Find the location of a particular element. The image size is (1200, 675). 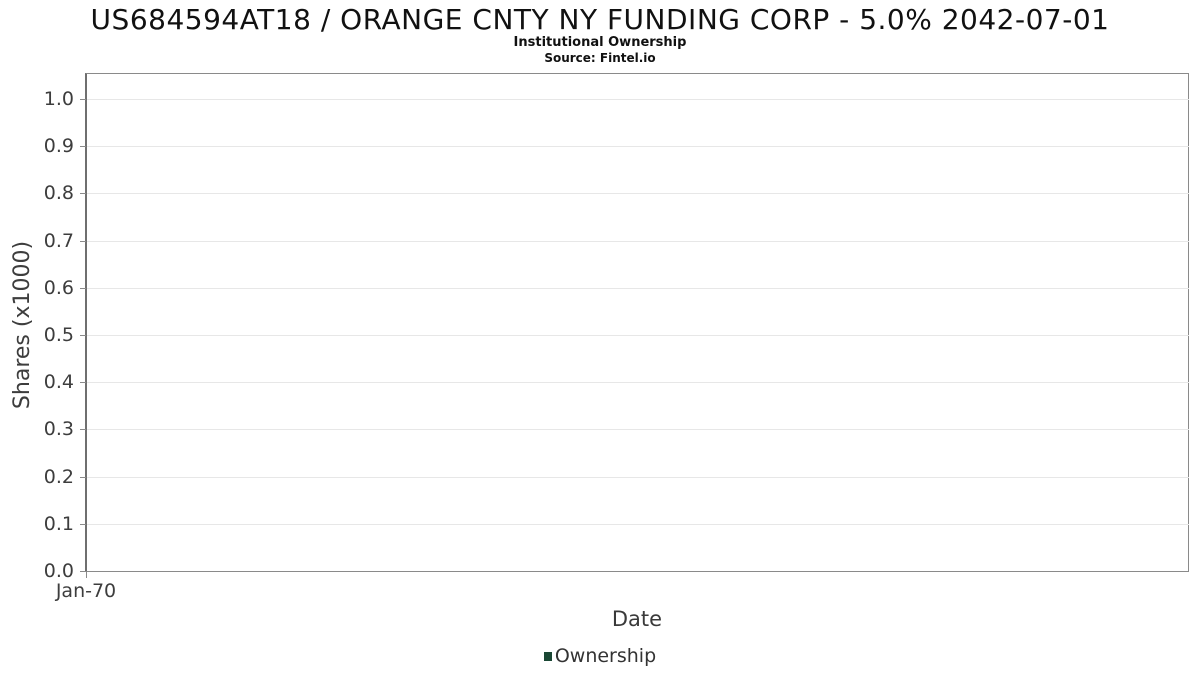

y-tick-label: 1.0 is located at coordinates (58, 99).